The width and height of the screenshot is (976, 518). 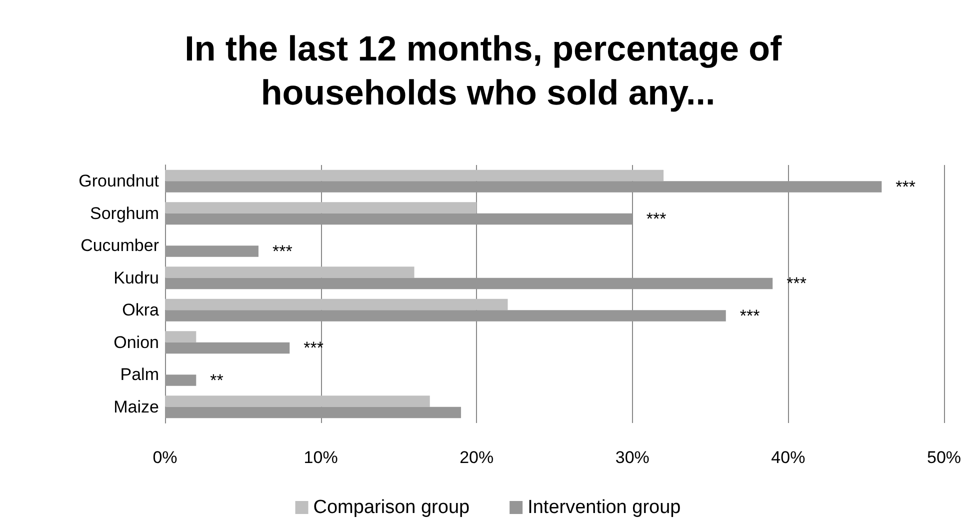 What do you see at coordinates (136, 406) in the screenshot?
I see `y-tick-label: Maize` at bounding box center [136, 406].